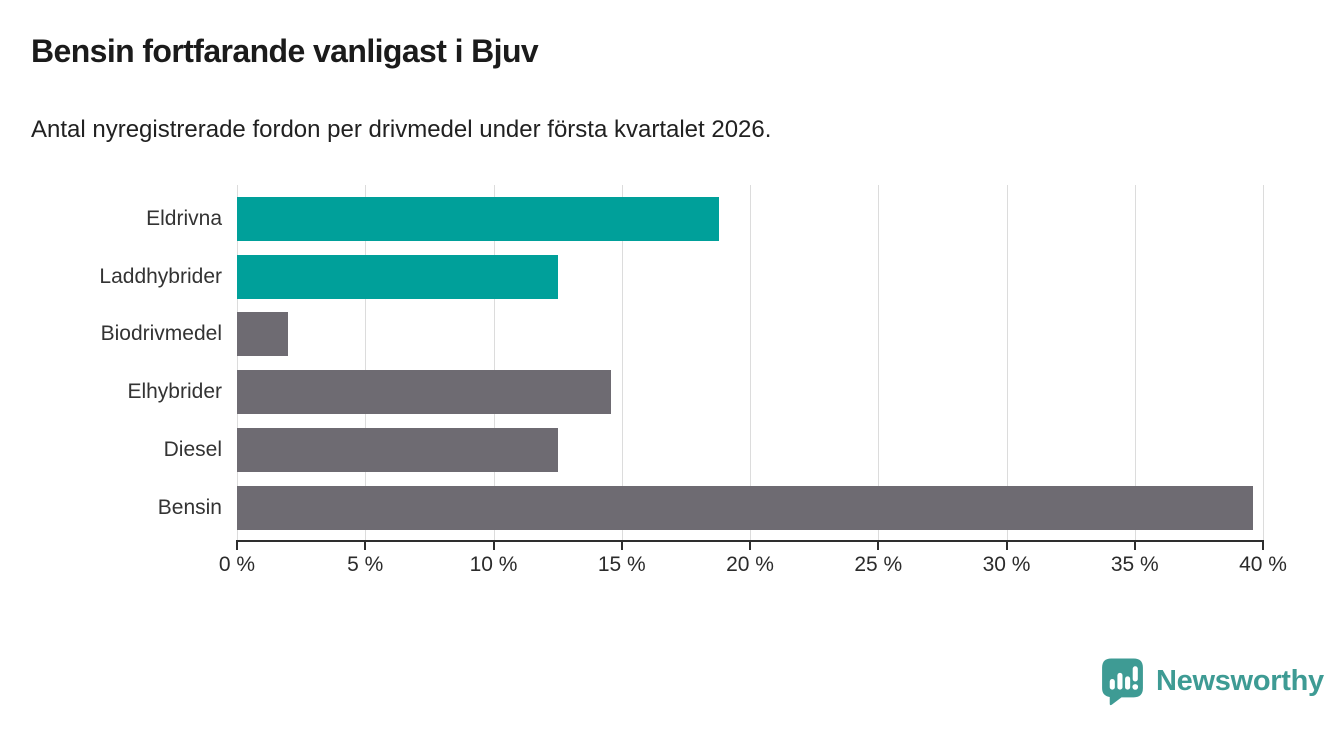 The image size is (1340, 733). I want to click on x-axis-line, so click(750, 541).